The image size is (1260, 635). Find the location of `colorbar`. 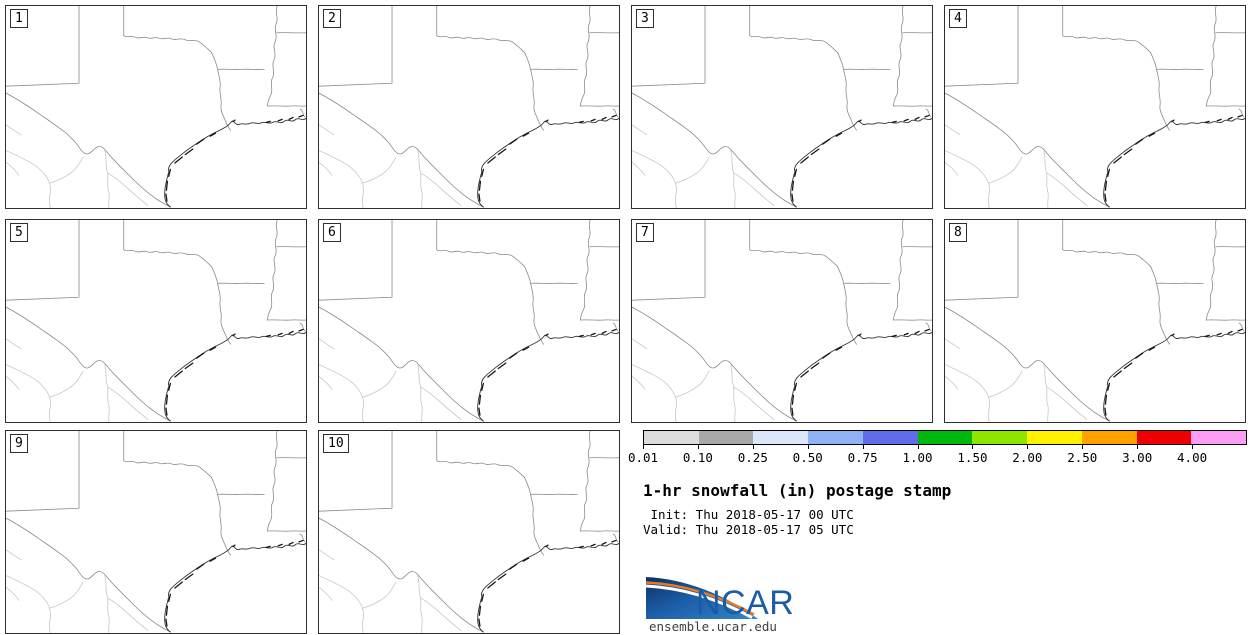

colorbar is located at coordinates (945, 437).